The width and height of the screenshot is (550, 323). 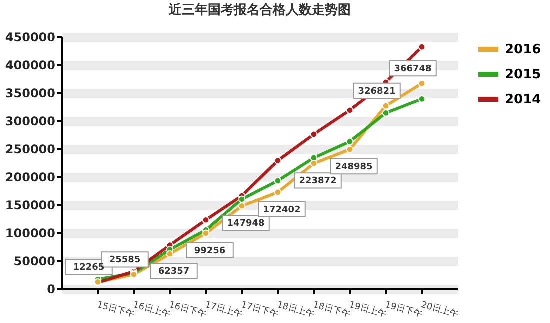 What do you see at coordinates (30, 149) in the screenshot?
I see `y-tick-label: 250000` at bounding box center [30, 149].